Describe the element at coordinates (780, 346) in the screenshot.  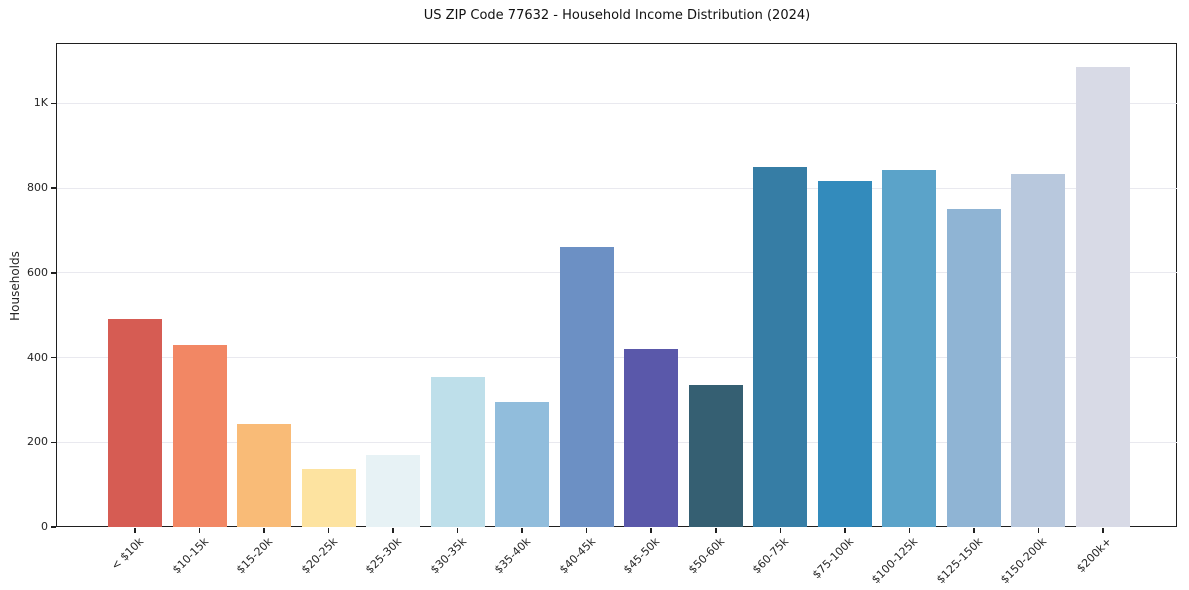
I see `bar-60-75k` at that location.